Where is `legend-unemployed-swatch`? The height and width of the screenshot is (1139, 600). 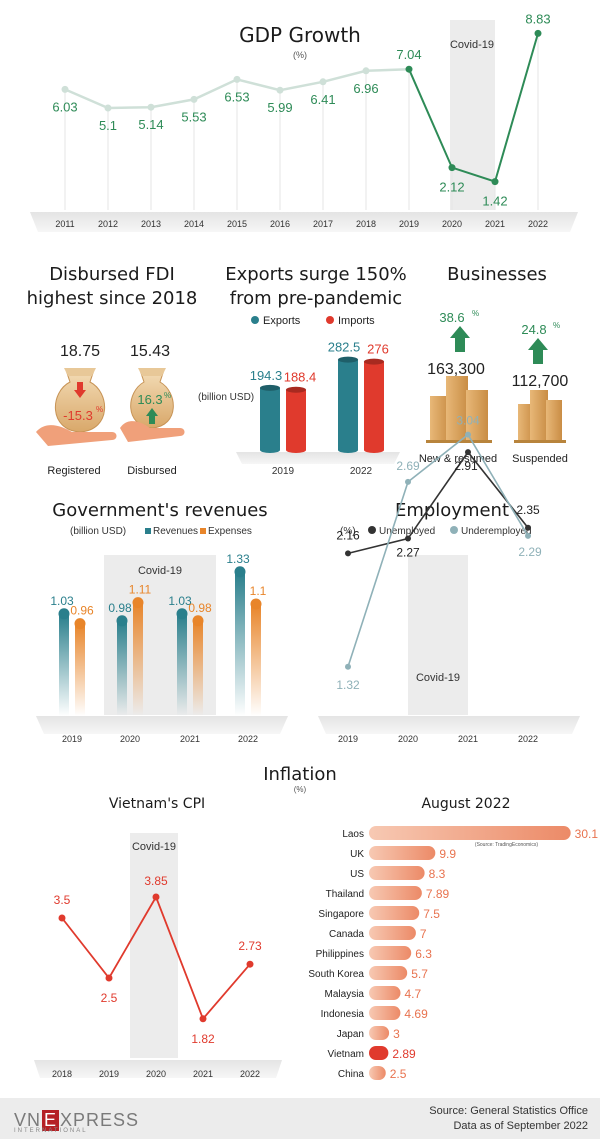 legend-unemployed-swatch is located at coordinates (372, 530).